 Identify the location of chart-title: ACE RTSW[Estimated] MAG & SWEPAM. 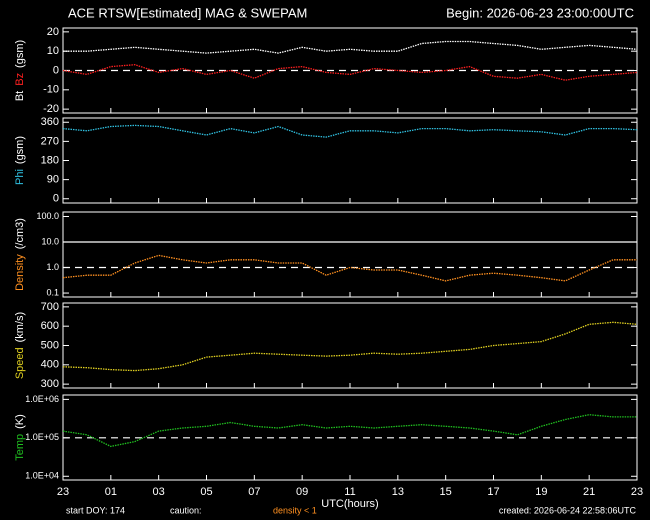
(187, 12).